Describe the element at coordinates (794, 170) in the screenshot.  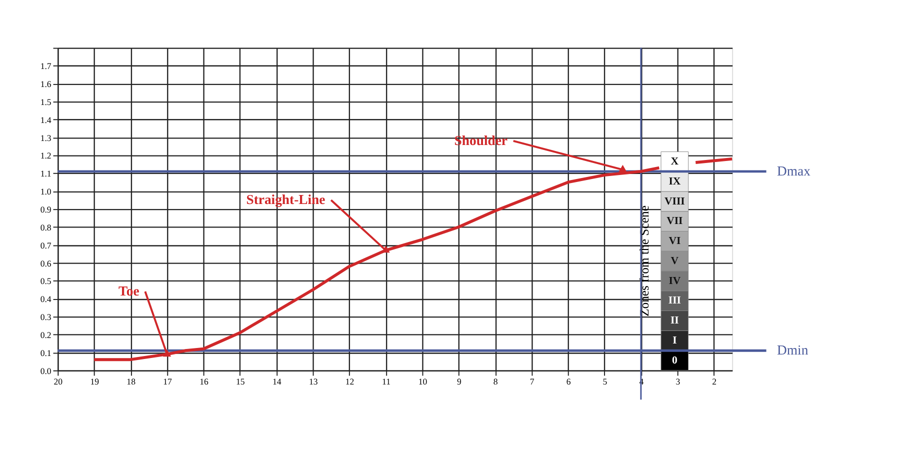
I see `ref-line-label: Dmax` at that location.